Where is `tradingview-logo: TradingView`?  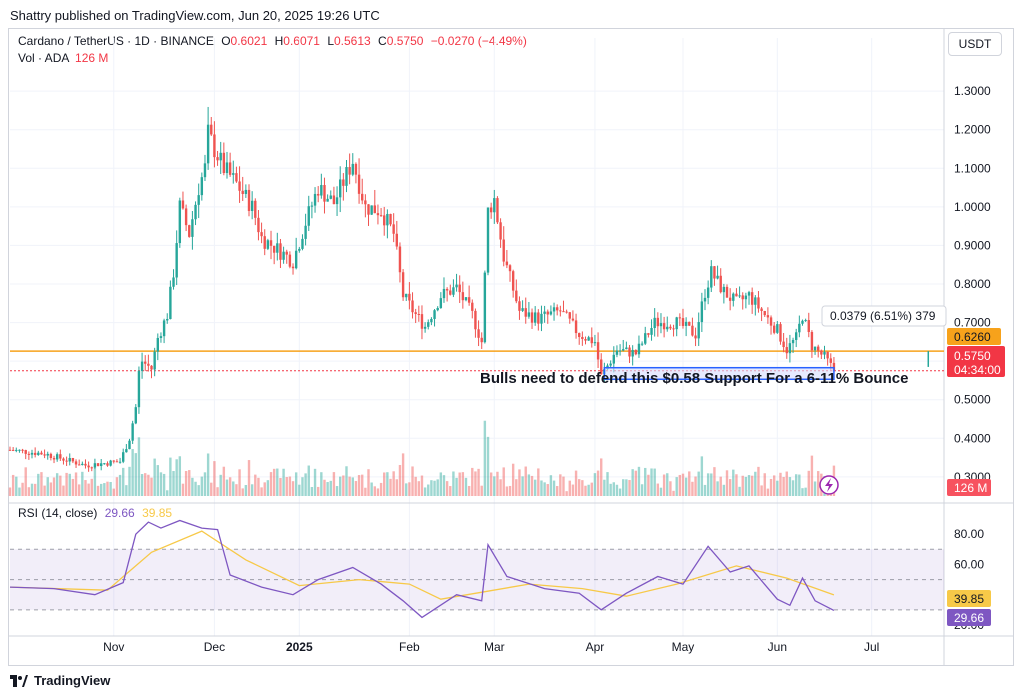
tradingview-logo: TradingView is located at coordinates (60, 680).